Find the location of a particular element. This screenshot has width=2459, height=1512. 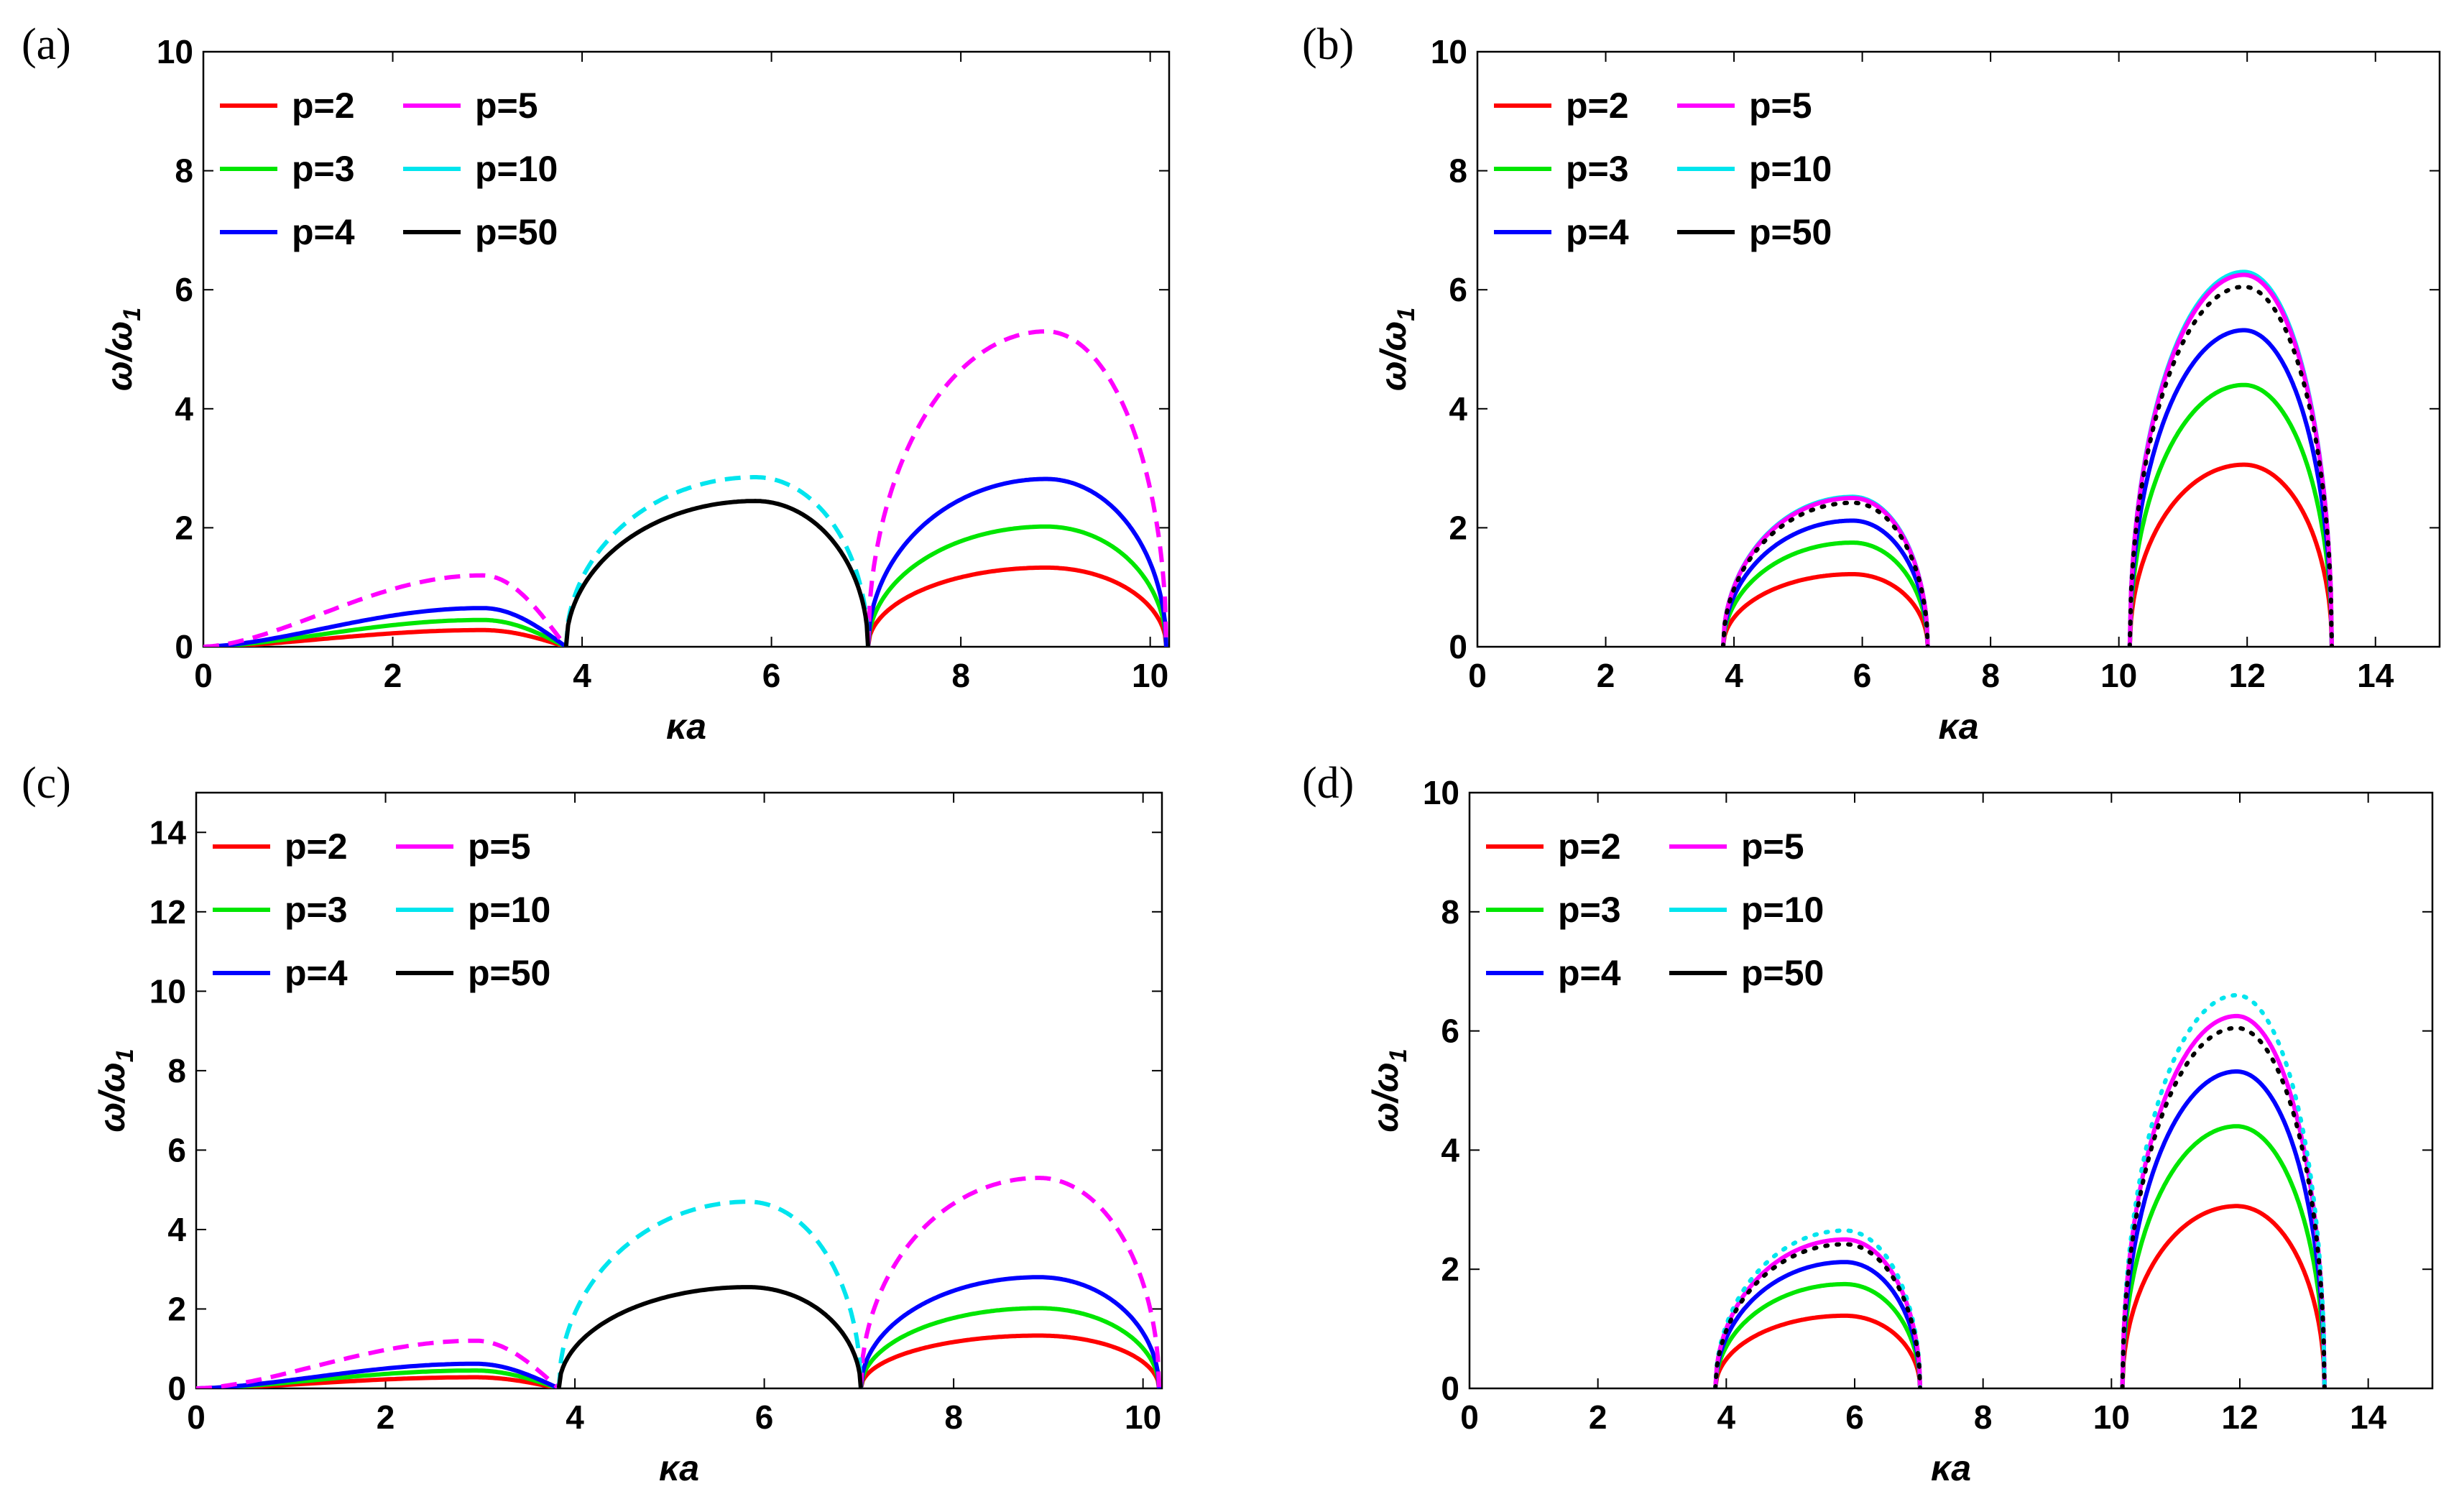

panel-label: (a) is located at coordinates (47, 44).